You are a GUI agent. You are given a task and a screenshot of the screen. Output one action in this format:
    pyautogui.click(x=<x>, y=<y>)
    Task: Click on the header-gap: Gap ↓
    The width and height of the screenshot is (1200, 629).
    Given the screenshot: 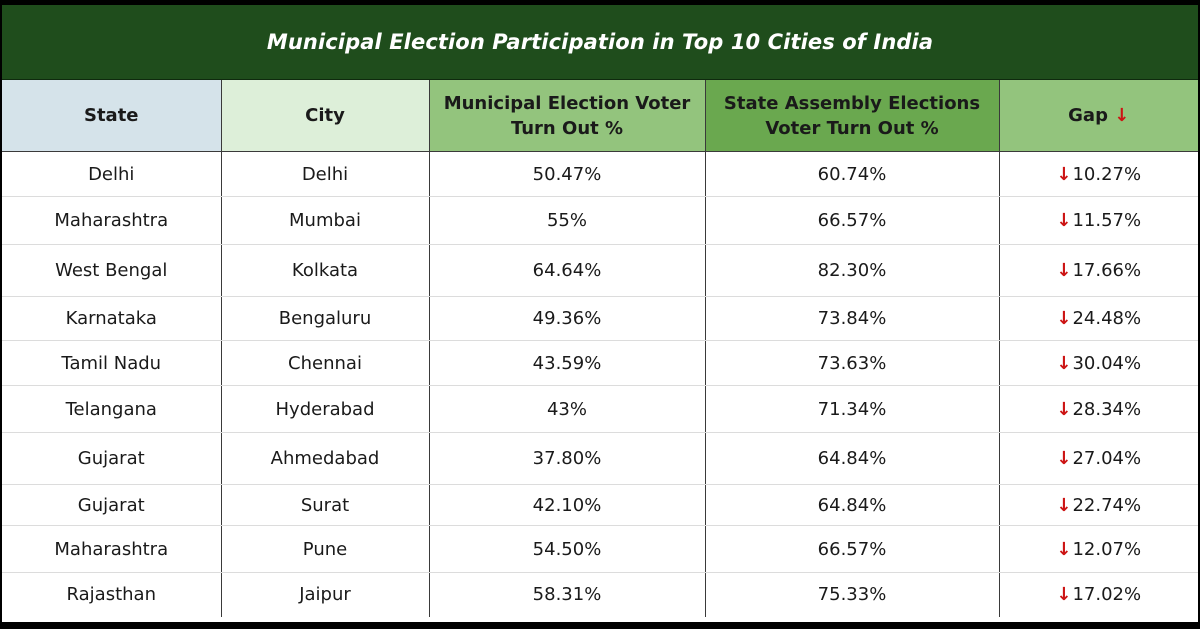 What is the action you would take?
    pyautogui.click(x=1098, y=116)
    